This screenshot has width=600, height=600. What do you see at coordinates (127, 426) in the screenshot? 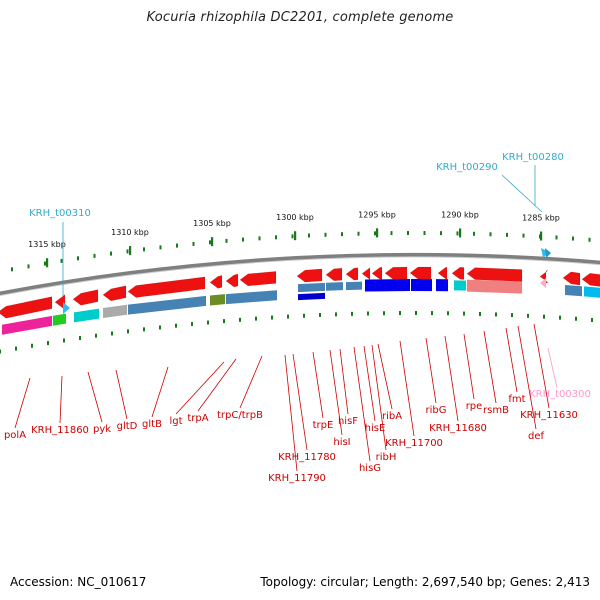
I see `gene-label-gltd: gltD` at bounding box center [127, 426].